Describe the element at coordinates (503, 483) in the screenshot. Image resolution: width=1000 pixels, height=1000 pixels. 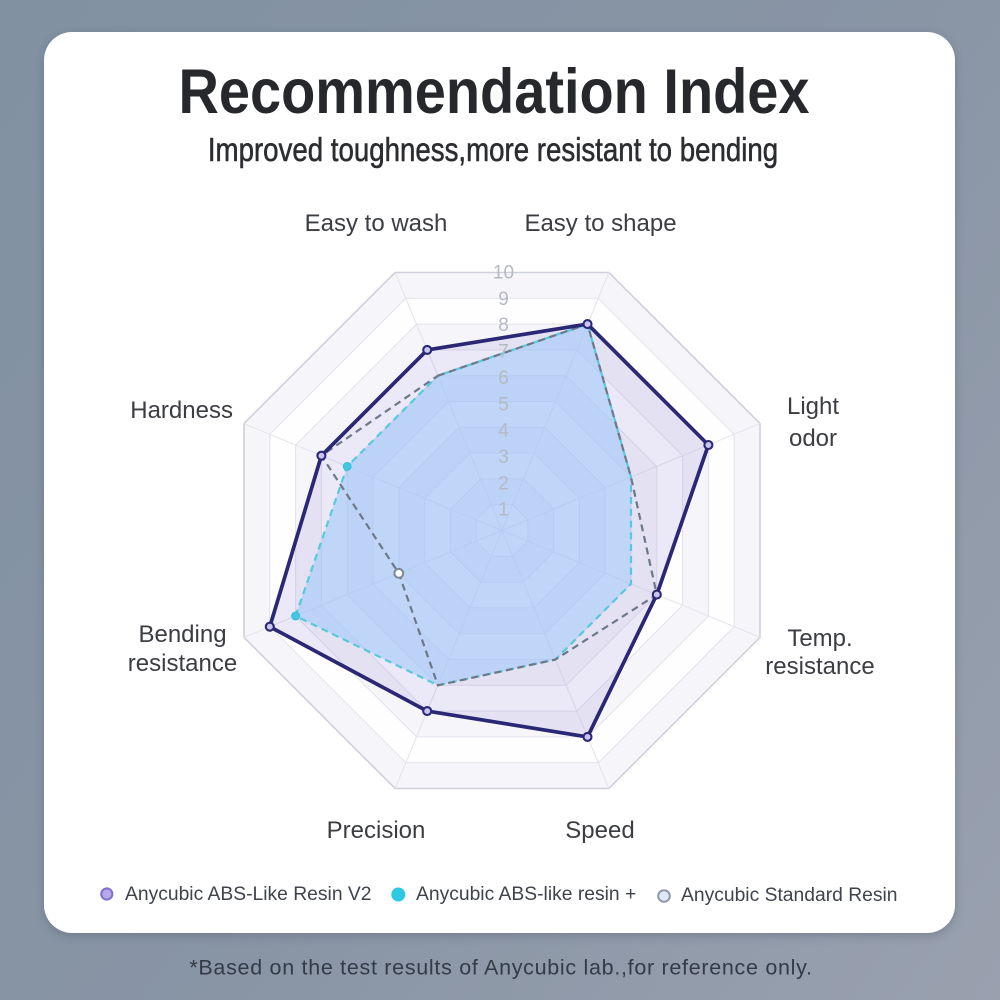
I see `svg-text: 2` at that location.